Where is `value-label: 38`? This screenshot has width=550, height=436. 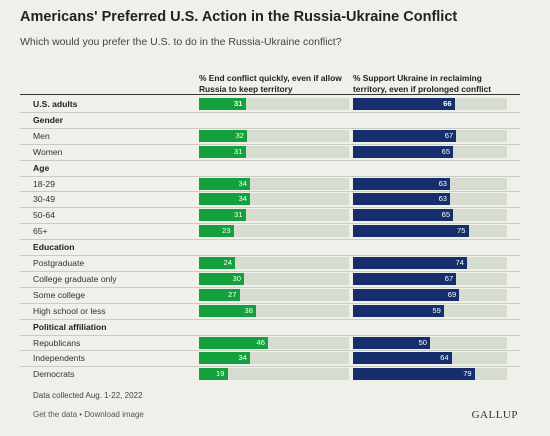 value-label: 38 is located at coordinates (248, 310).